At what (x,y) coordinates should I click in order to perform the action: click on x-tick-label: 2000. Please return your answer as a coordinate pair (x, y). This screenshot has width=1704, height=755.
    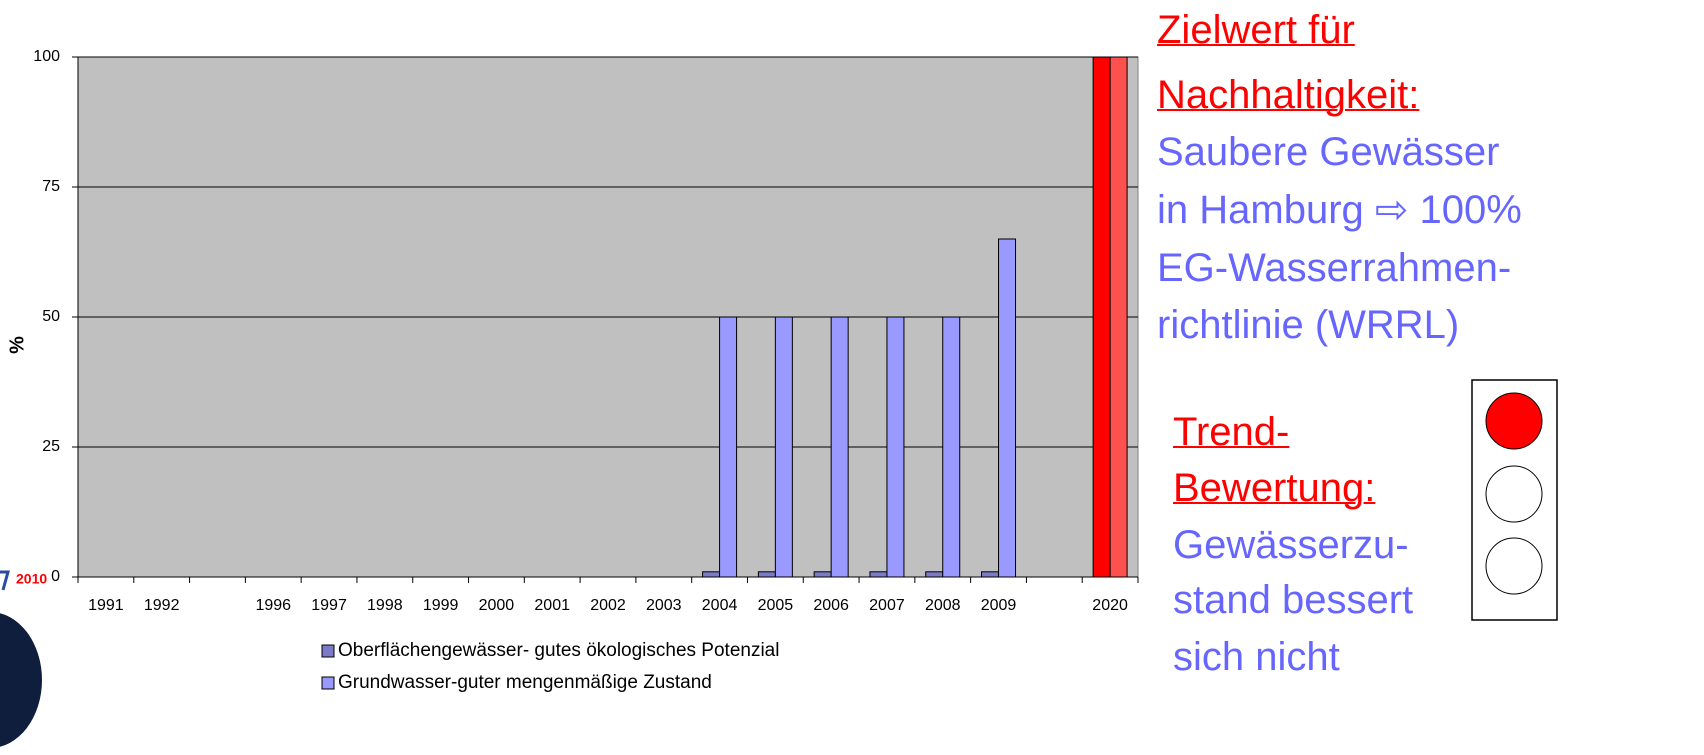
    Looking at the image, I should click on (497, 605).